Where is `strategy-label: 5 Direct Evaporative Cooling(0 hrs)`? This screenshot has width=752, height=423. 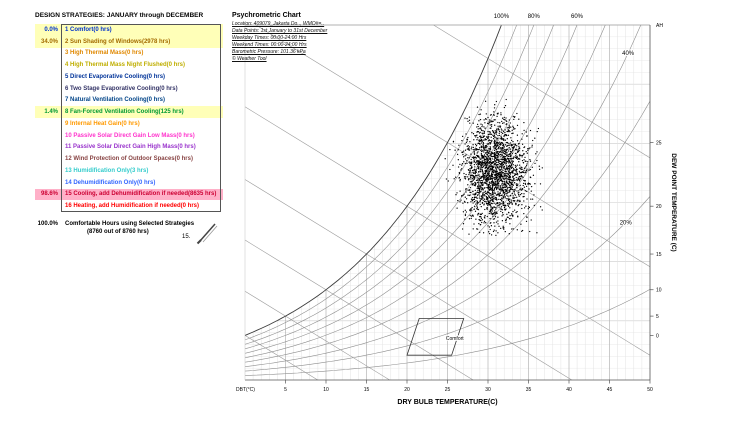 strategy-label: 5 Direct Evaporative Cooling(0 hrs) is located at coordinates (115, 76).